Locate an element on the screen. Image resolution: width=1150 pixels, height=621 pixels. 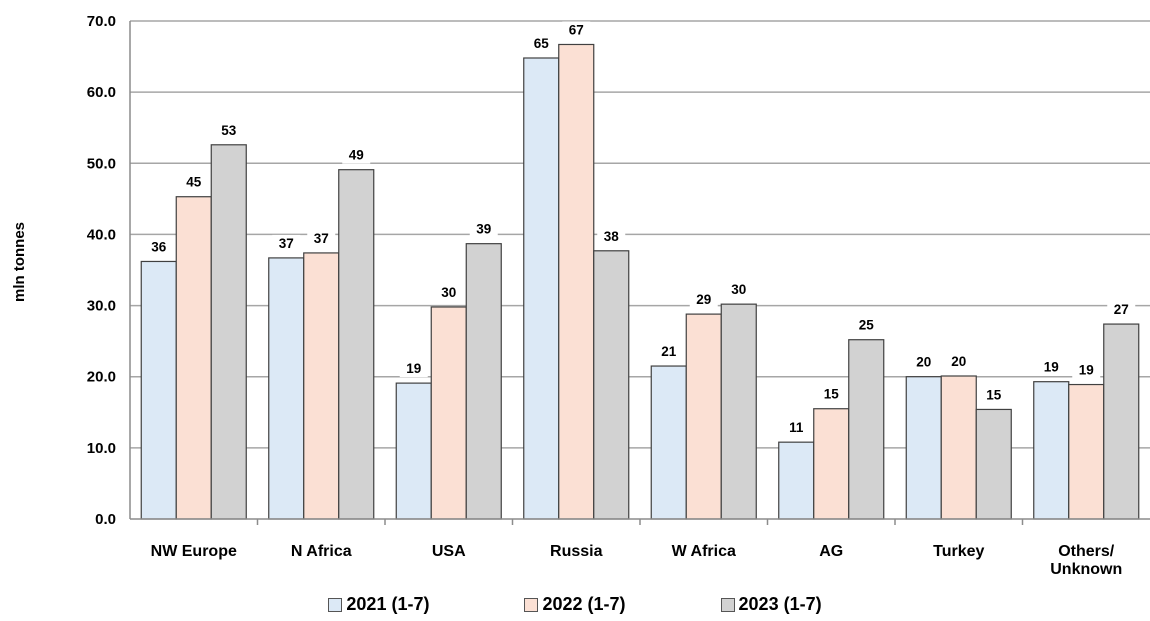
data-label: 67 is located at coordinates (576, 29).